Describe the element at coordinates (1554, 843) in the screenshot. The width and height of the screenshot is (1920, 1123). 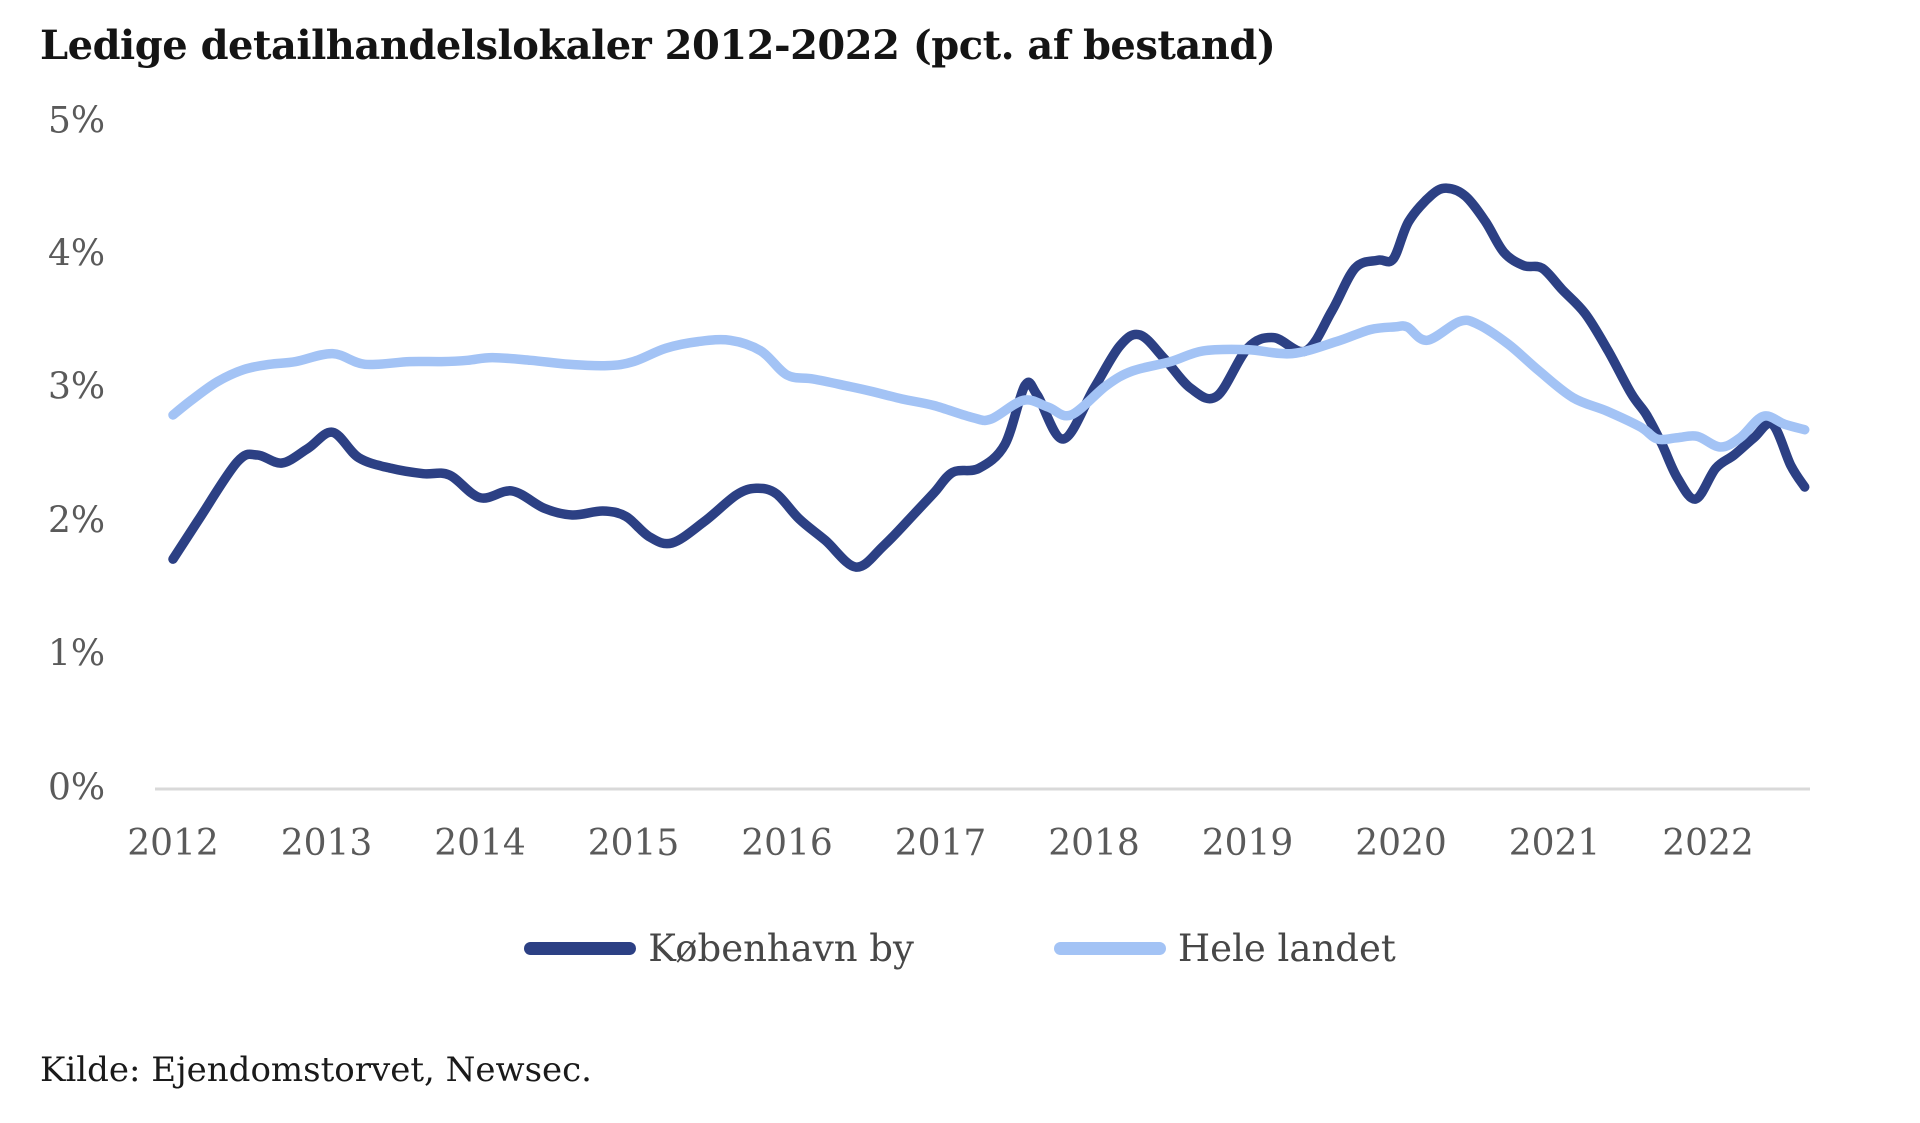
I see `x-tick-label: 2021` at that location.